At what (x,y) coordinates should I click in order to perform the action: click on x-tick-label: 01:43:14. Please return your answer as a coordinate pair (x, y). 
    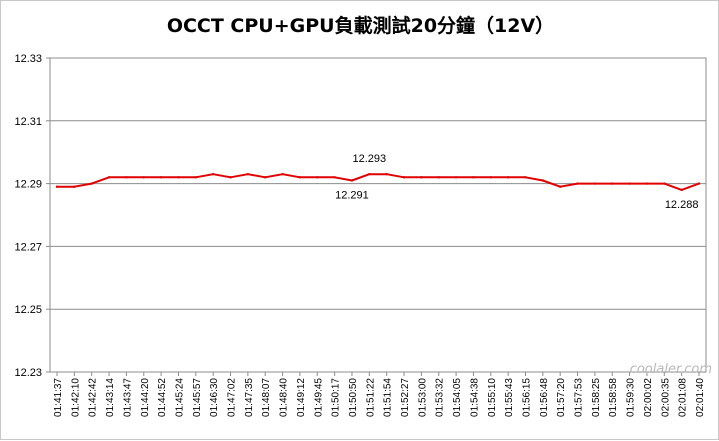
    Looking at the image, I should click on (110, 397).